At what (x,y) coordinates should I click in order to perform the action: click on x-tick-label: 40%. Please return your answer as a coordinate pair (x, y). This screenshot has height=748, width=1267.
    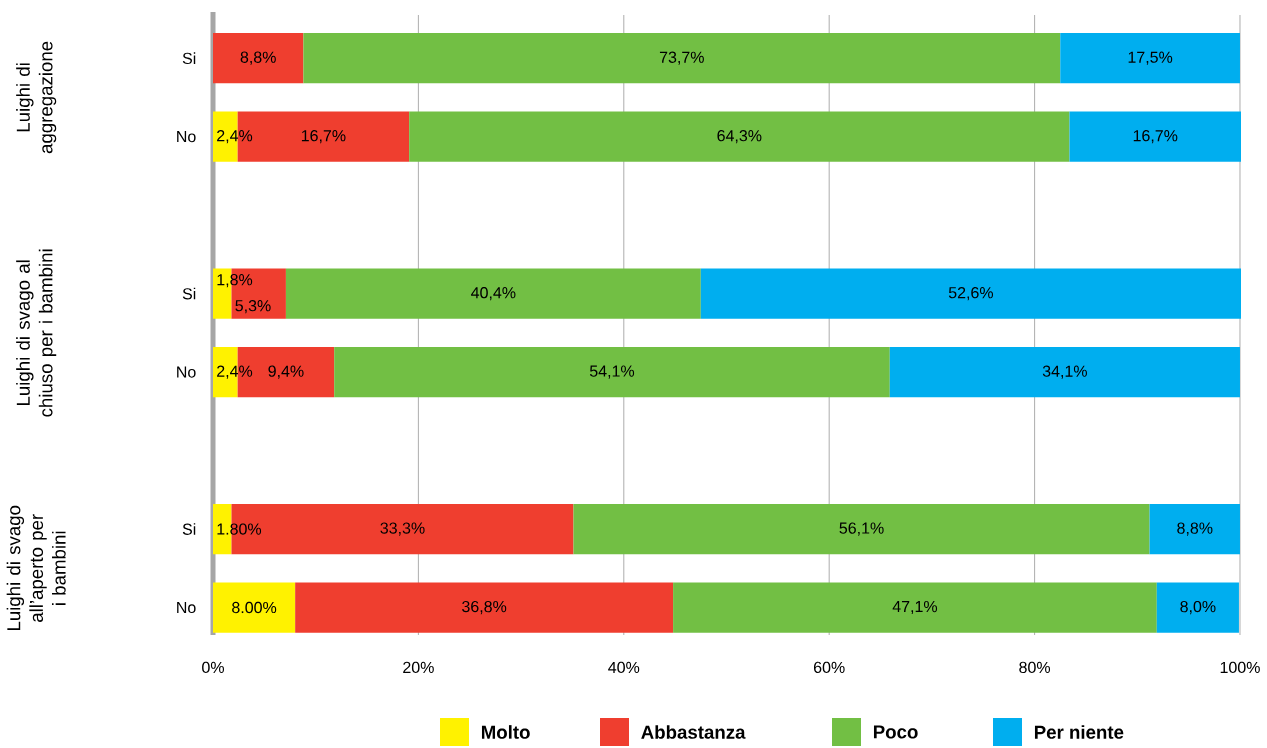
    Looking at the image, I should click on (624, 667).